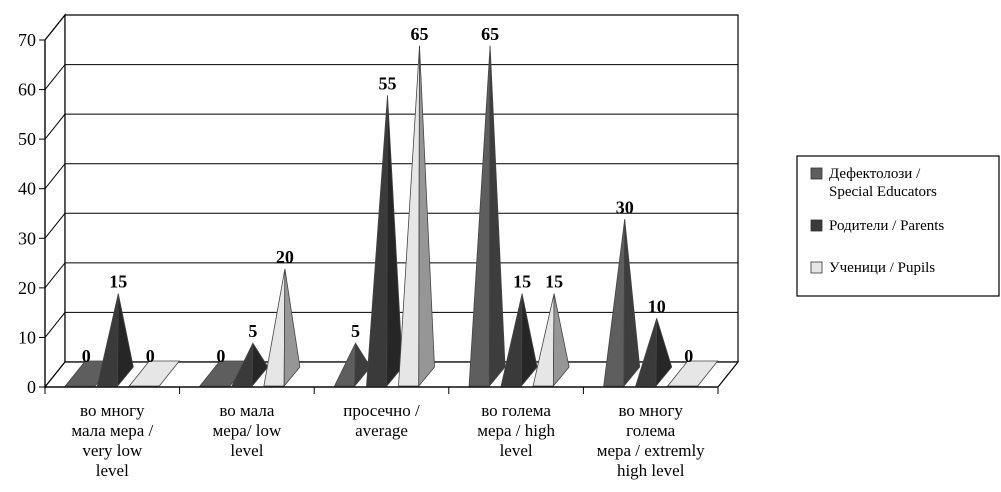 The image size is (1001, 492). What do you see at coordinates (285, 257) in the screenshot?
I see `data-label: 20` at bounding box center [285, 257].